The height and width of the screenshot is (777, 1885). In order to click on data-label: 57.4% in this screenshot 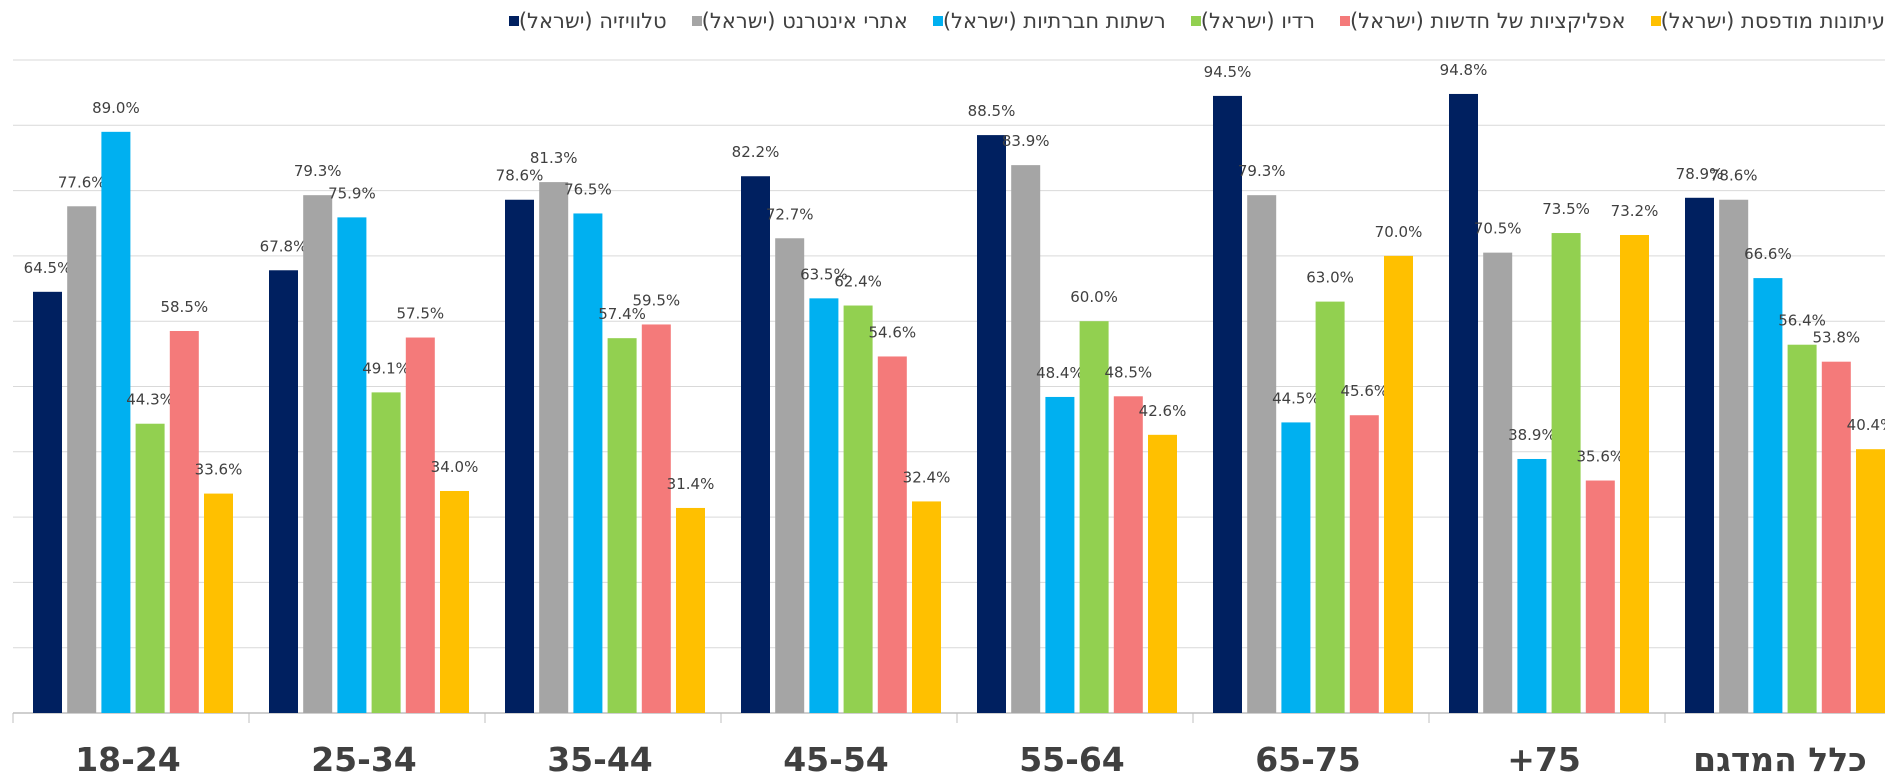, I will do `click(622, 314)`.